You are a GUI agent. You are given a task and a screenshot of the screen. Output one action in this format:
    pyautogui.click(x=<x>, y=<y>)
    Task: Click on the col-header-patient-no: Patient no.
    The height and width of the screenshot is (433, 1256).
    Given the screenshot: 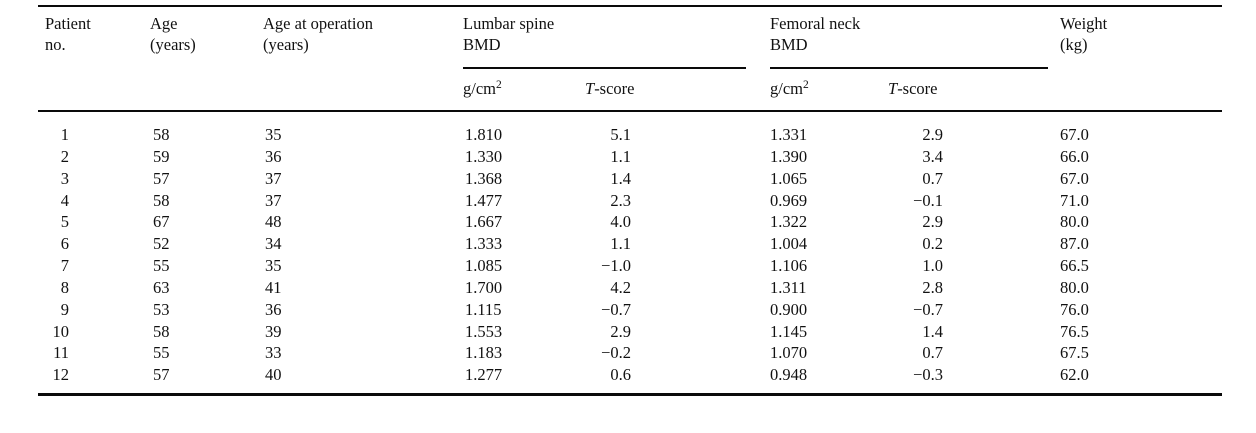 What is the action you would take?
    pyautogui.click(x=91, y=58)
    